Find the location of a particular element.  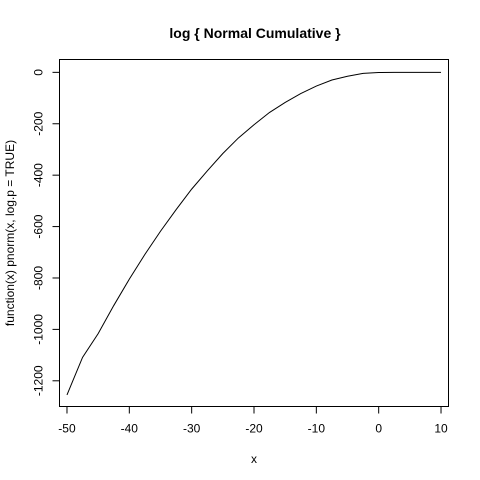

x-tick-label: 10 is located at coordinates (441, 429).